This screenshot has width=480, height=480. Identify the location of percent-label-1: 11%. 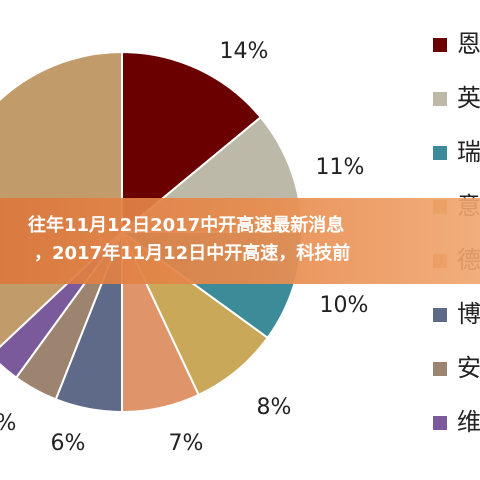
(340, 167).